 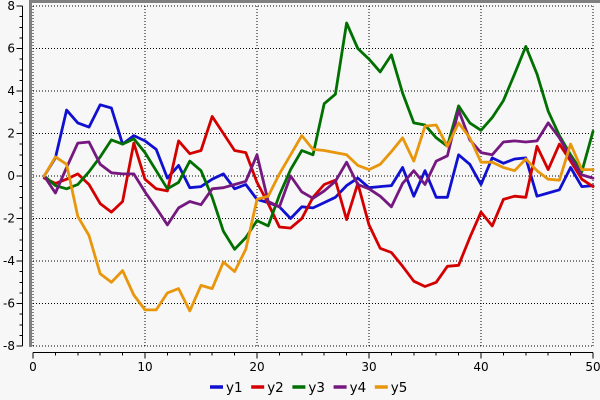 What do you see at coordinates (358, 388) in the screenshot?
I see `legend-label-y4: y4` at bounding box center [358, 388].